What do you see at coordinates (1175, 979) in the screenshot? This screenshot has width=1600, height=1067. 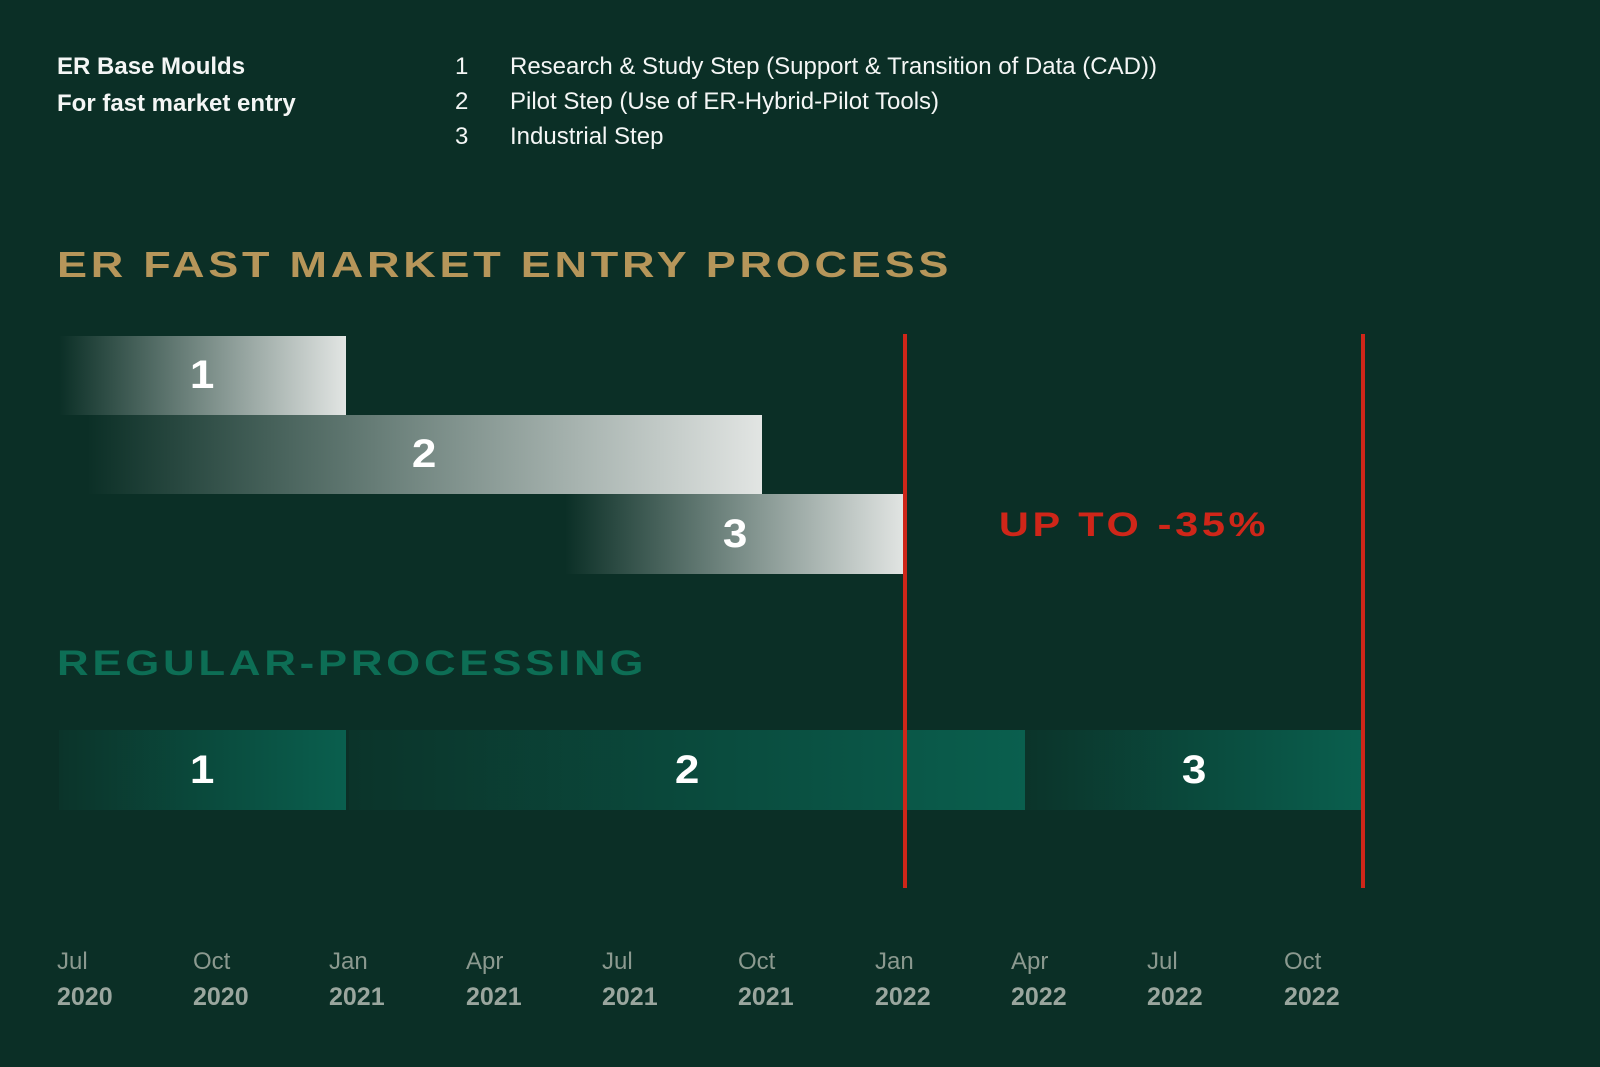 I see `axis-tick-jul-2022: Jul 2022` at bounding box center [1175, 979].